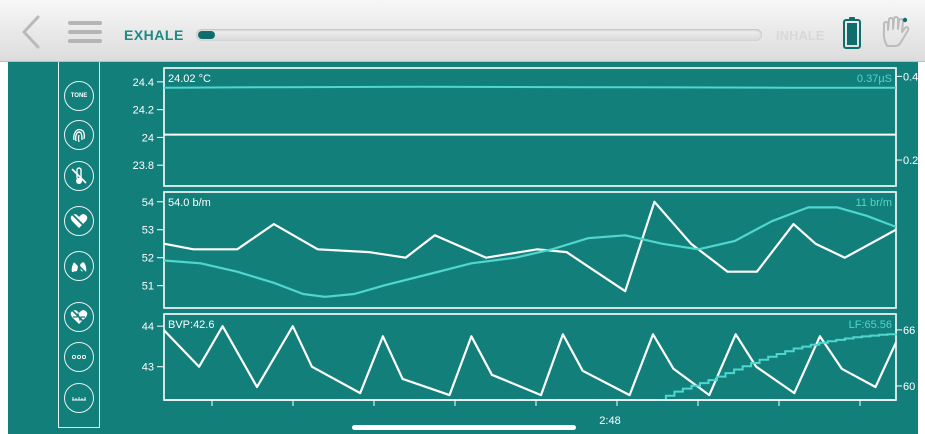  I want to click on thermometer-off-icon, so click(79, 175).